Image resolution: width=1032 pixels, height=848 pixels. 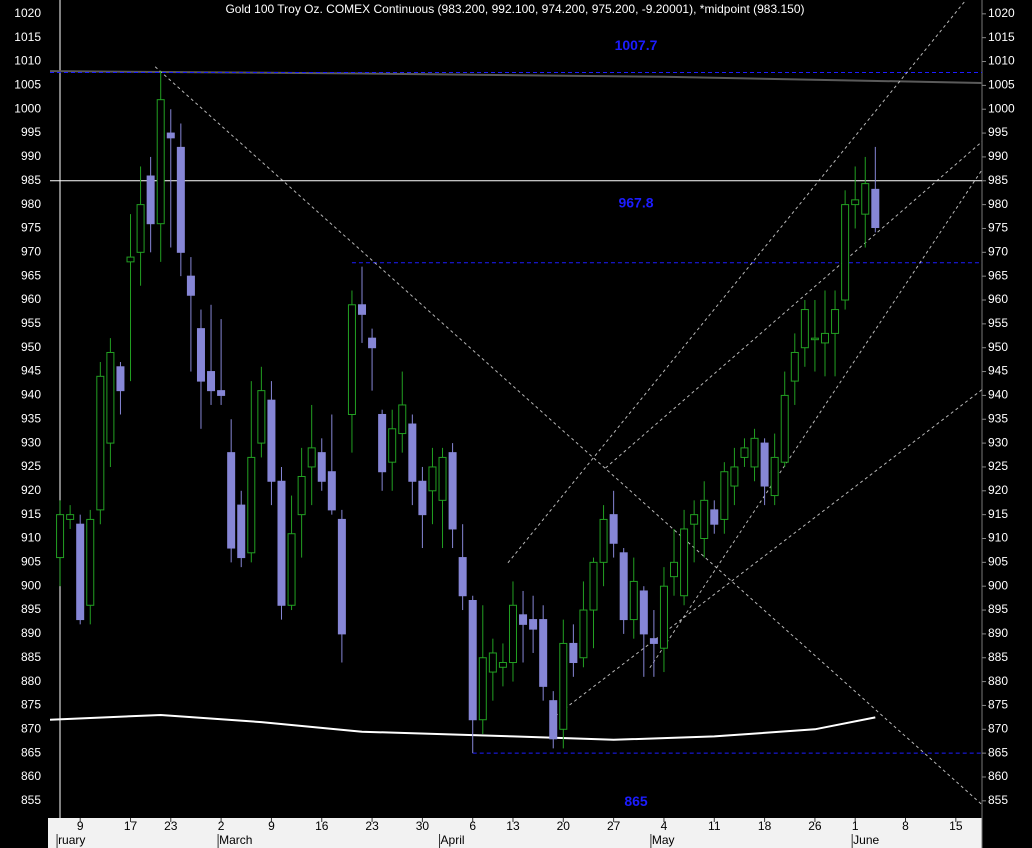 What do you see at coordinates (372, 826) in the screenshot?
I see `x-tick-label: 23` at bounding box center [372, 826].